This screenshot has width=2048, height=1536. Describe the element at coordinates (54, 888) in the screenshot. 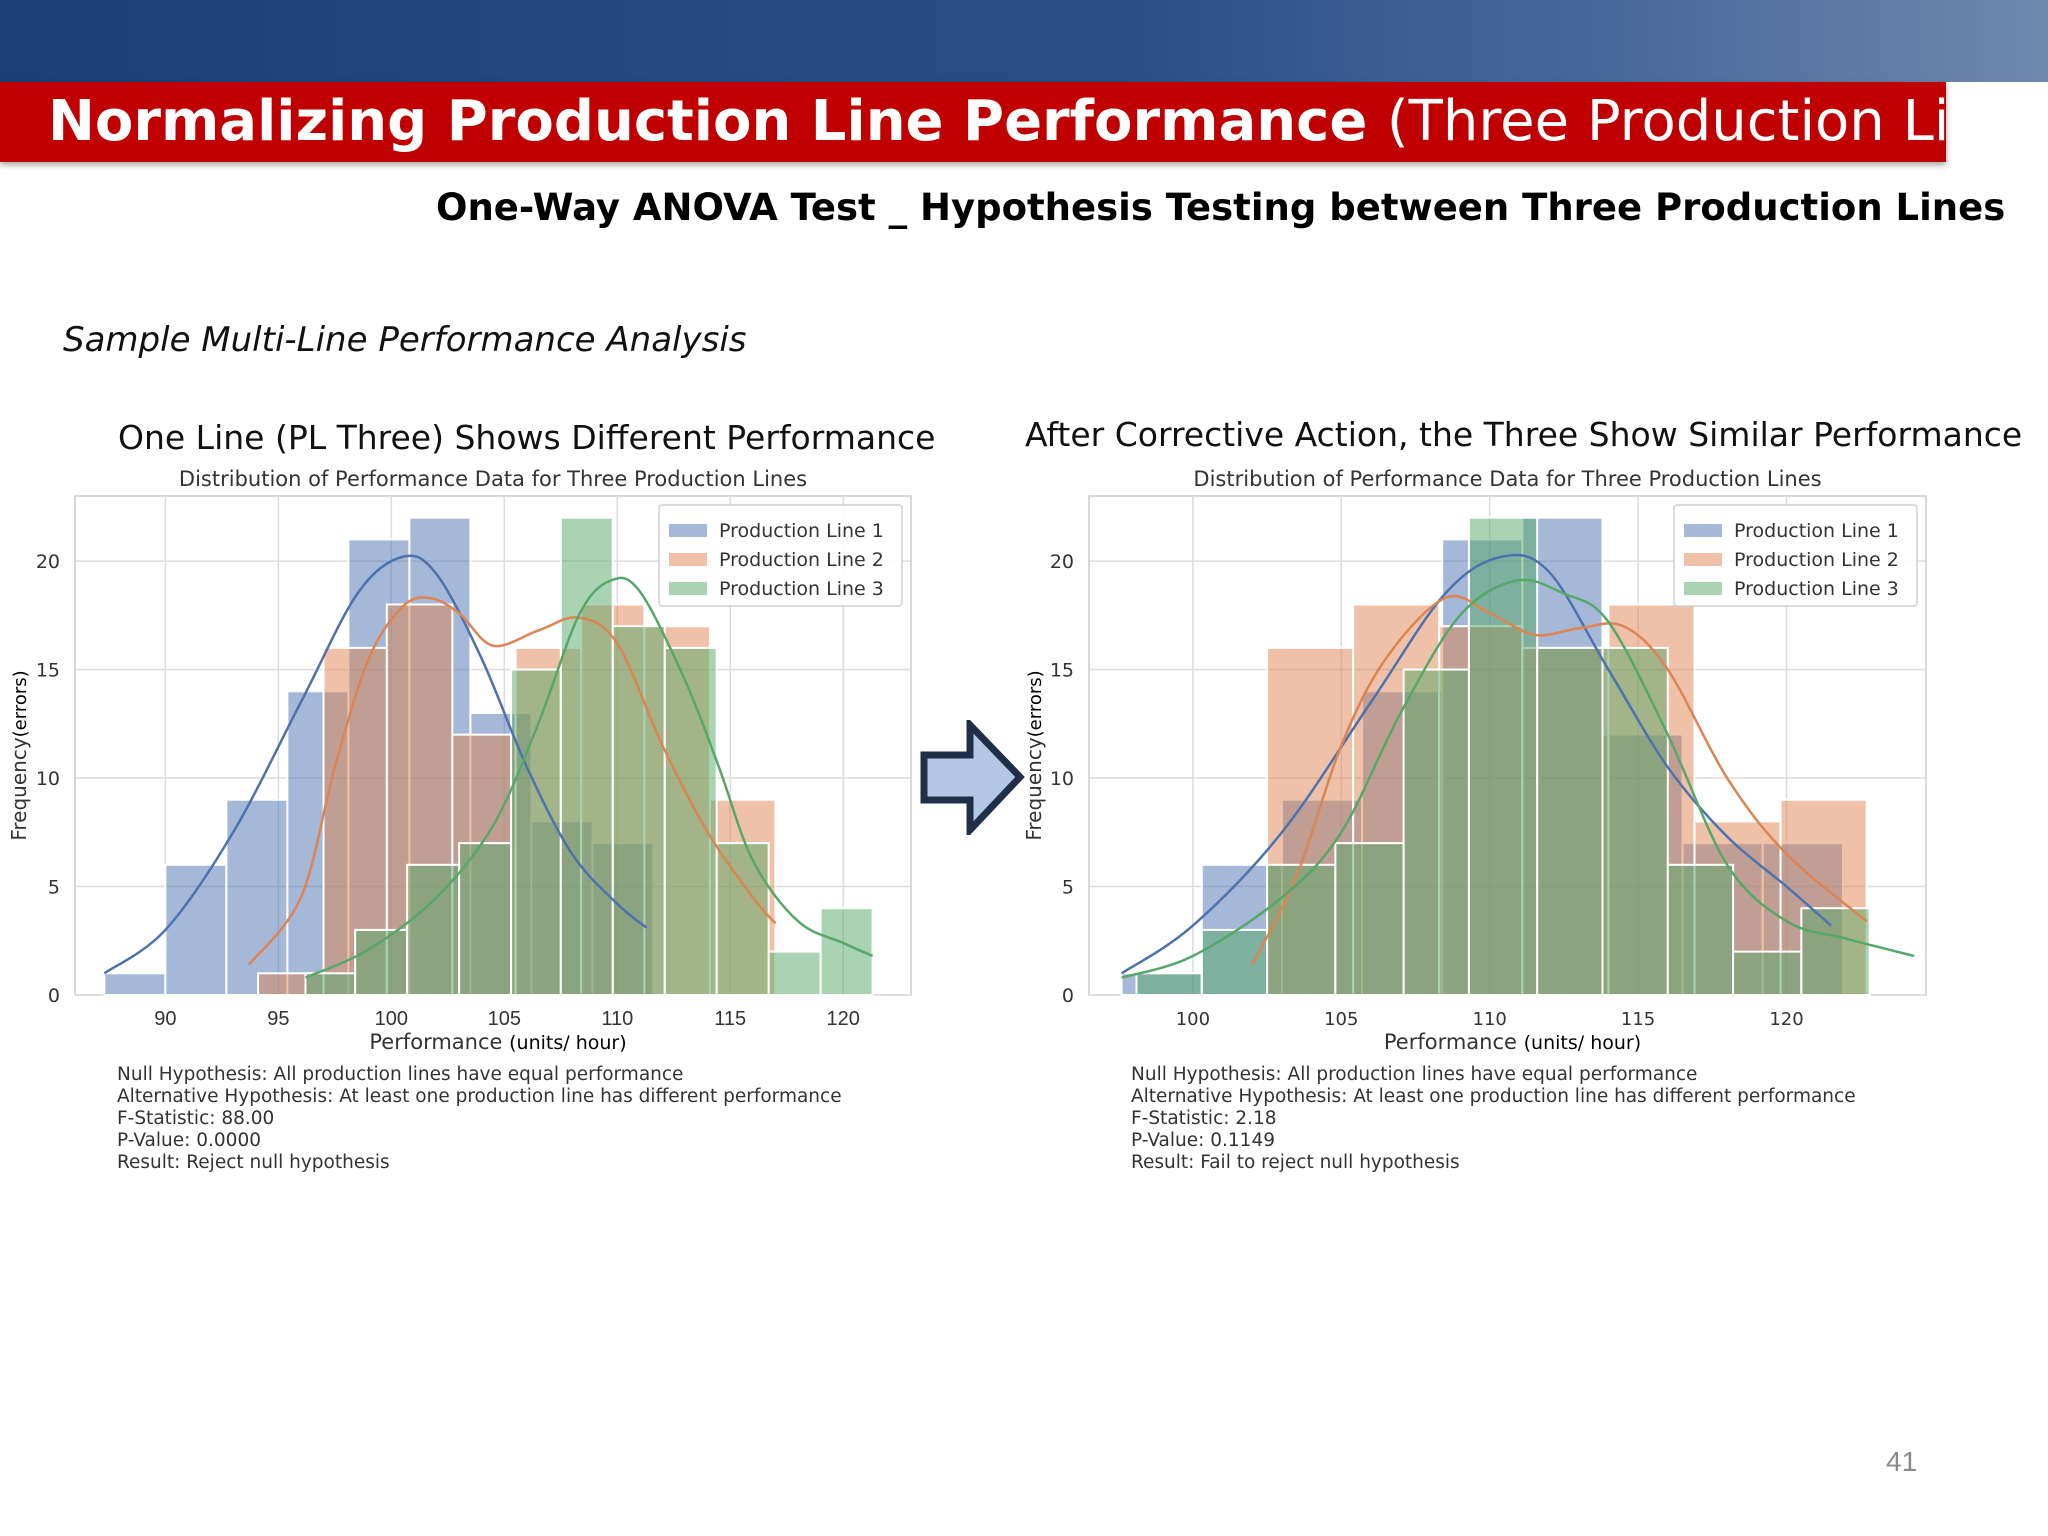

I see `y-tick-label: 5` at that location.